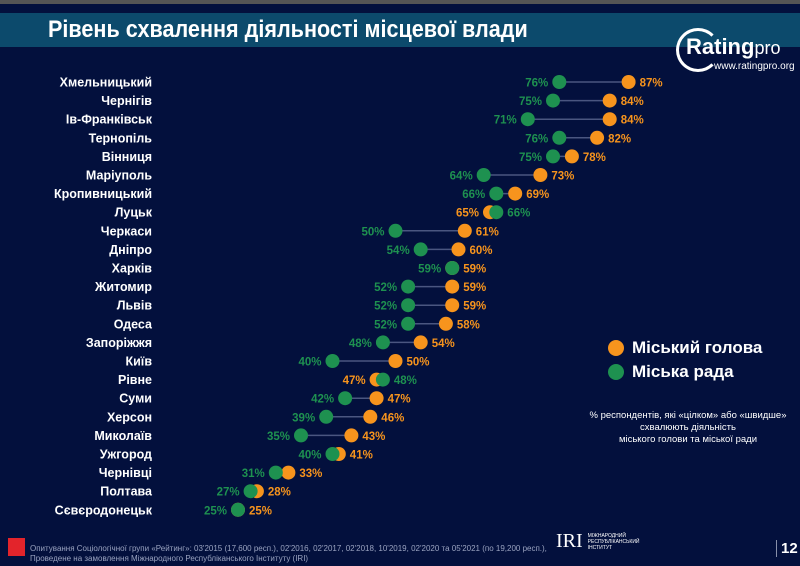  I want to click on ratingpro-logo: Ratingpro www.ratingpro.org, so click(735, 53).